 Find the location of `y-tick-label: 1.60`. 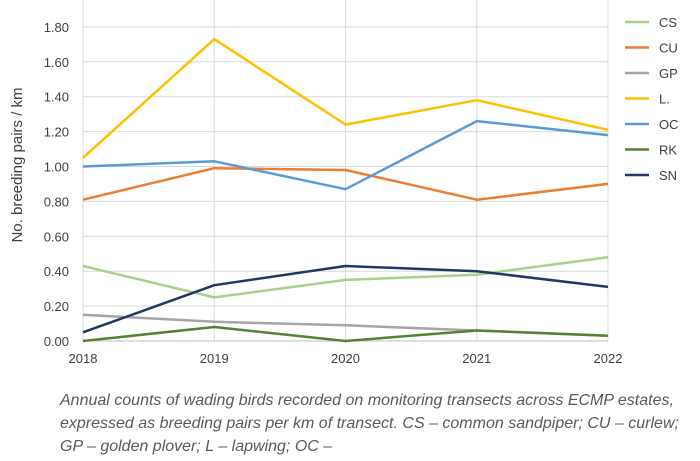

y-tick-label: 1.60 is located at coordinates (56, 62).